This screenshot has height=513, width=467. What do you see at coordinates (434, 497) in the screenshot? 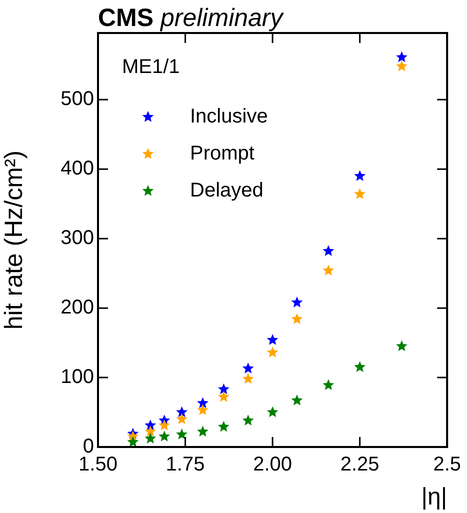
I see `x-axis-title: |η|` at bounding box center [434, 497].